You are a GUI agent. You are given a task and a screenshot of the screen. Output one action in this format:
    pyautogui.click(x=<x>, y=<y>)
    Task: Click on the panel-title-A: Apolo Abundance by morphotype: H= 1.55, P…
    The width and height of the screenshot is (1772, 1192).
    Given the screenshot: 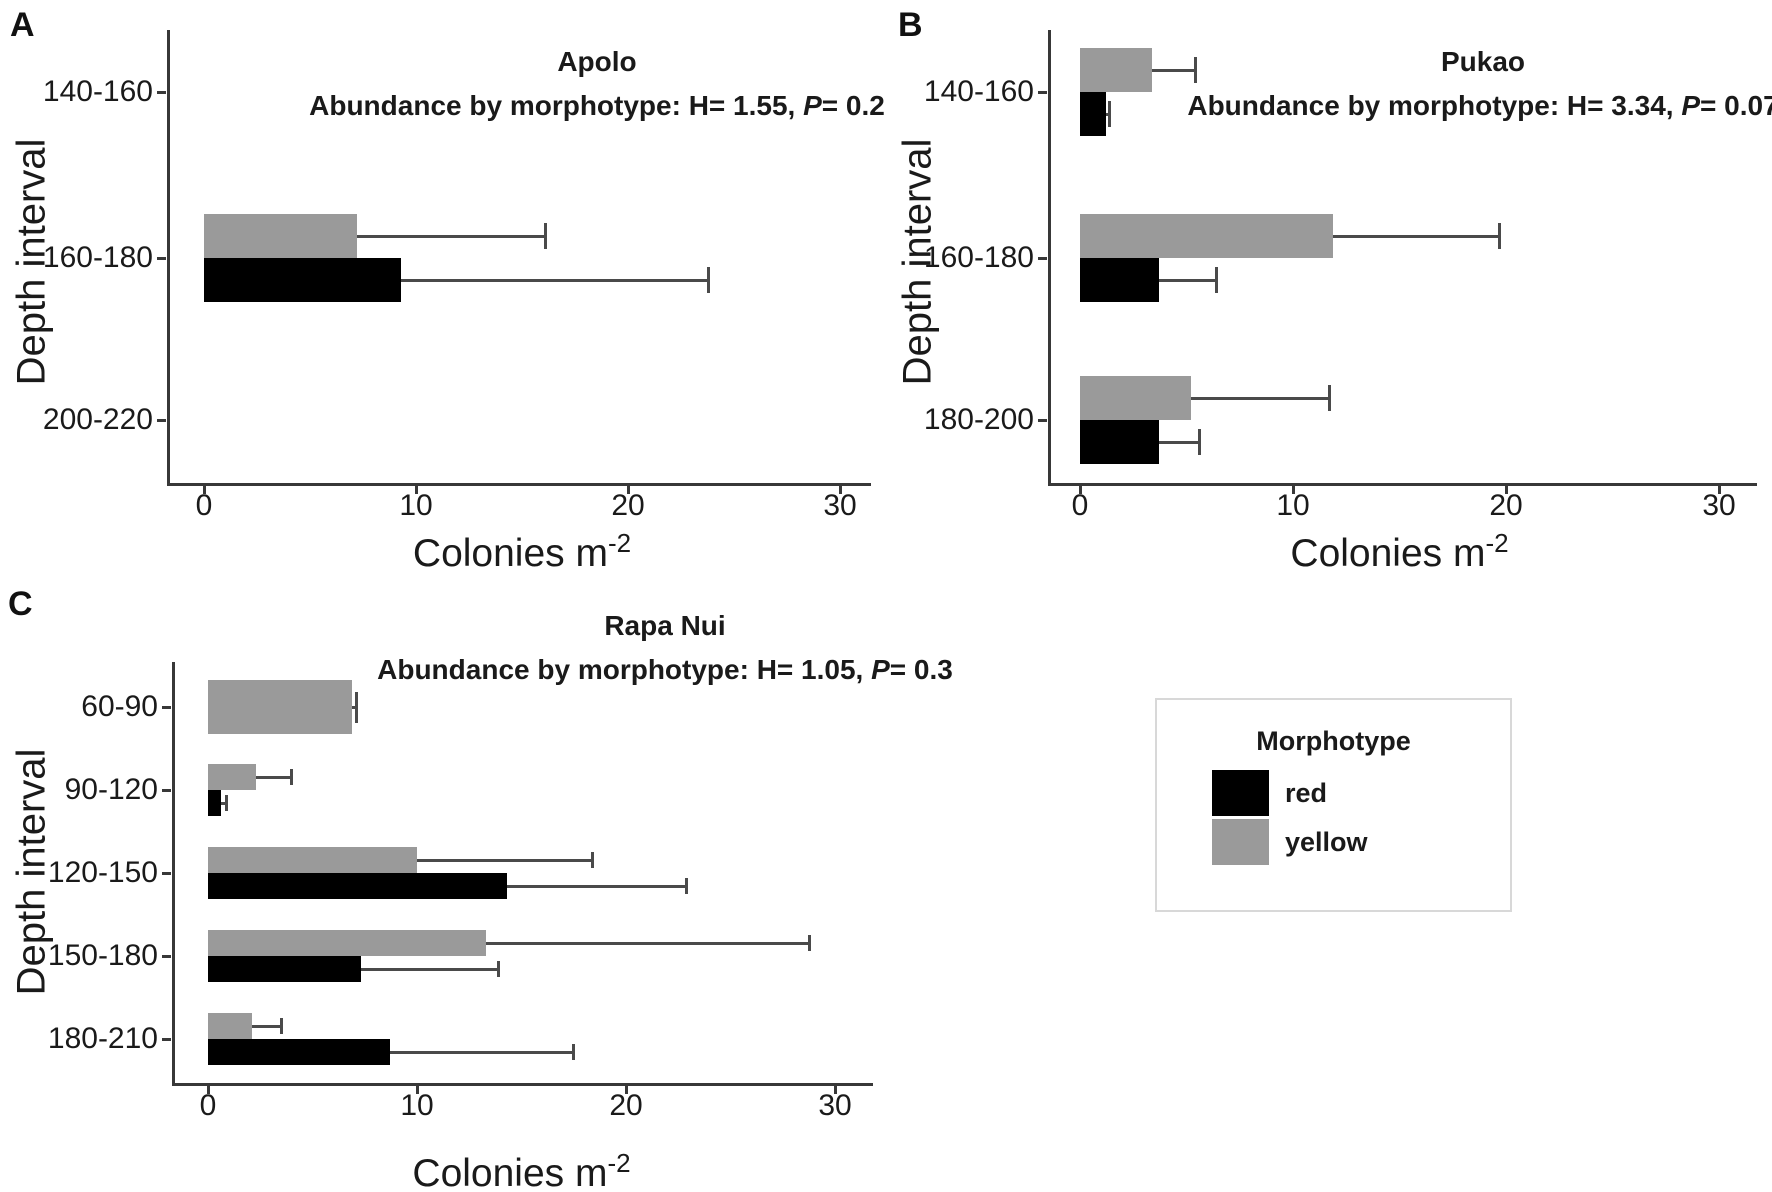 What is the action you would take?
    pyautogui.click(x=597, y=84)
    